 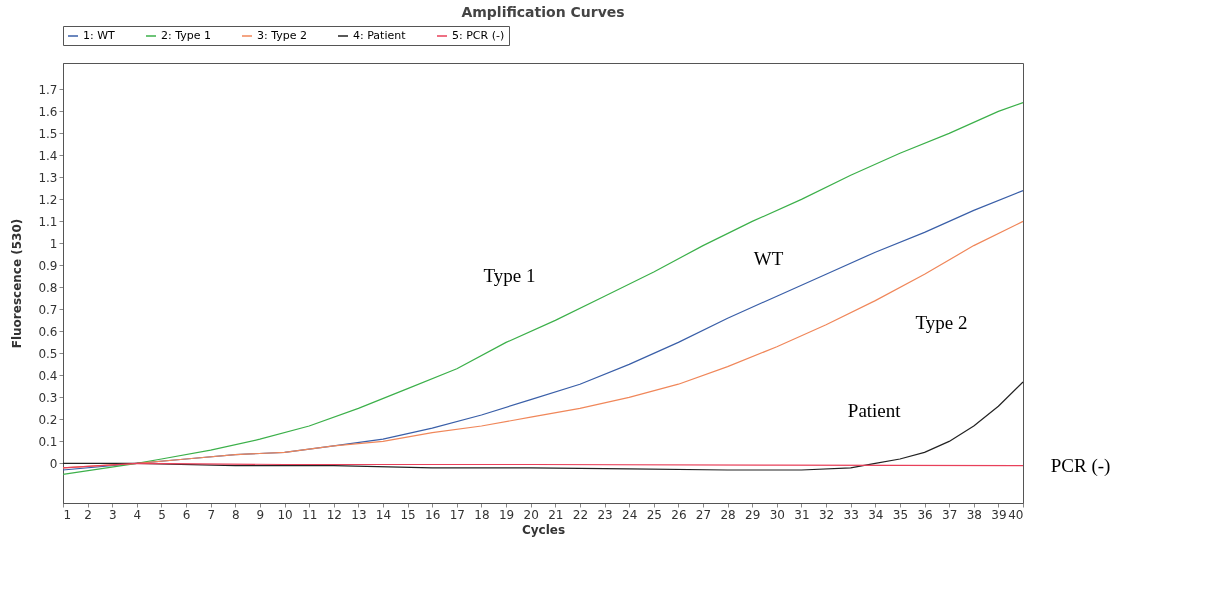 What do you see at coordinates (48, 177) in the screenshot?
I see `y-tick-label: 1.3` at bounding box center [48, 177].